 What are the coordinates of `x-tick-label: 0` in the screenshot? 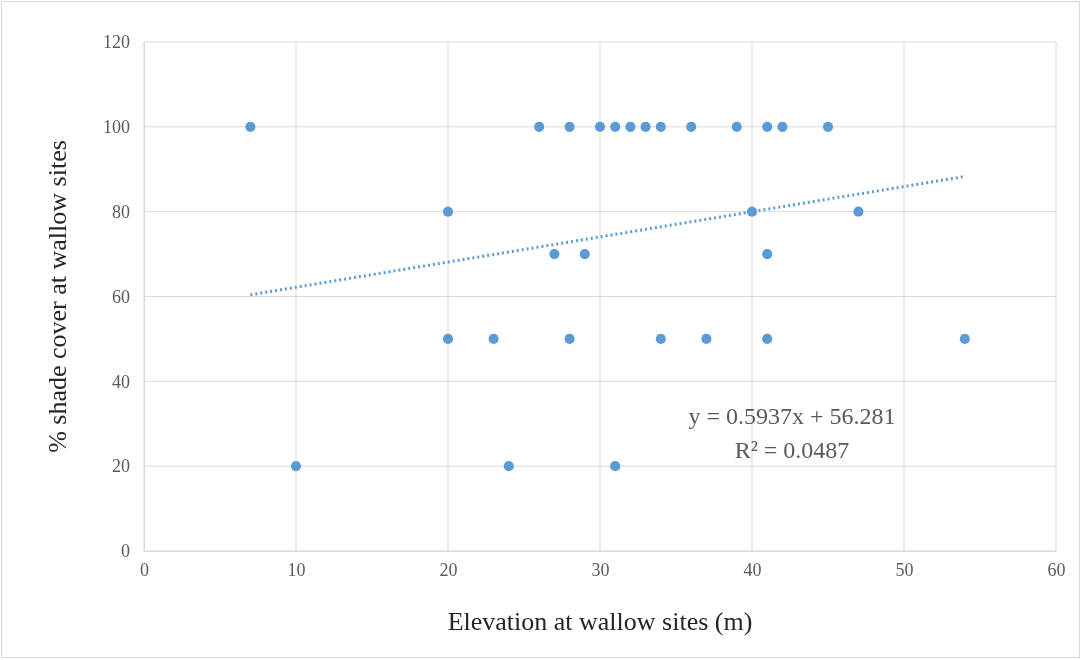 It's located at (144, 569).